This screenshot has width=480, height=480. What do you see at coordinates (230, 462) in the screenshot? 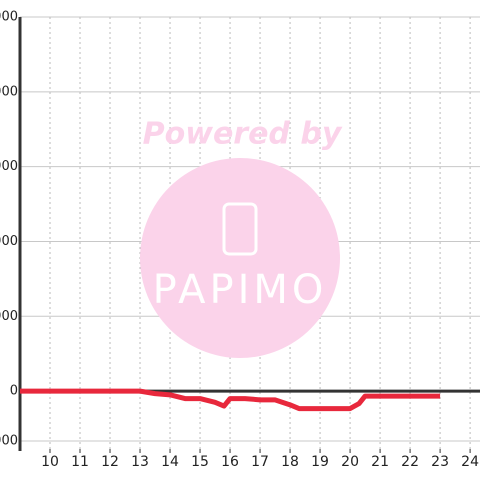
I see `x-tick-label: 16` at bounding box center [230, 462].